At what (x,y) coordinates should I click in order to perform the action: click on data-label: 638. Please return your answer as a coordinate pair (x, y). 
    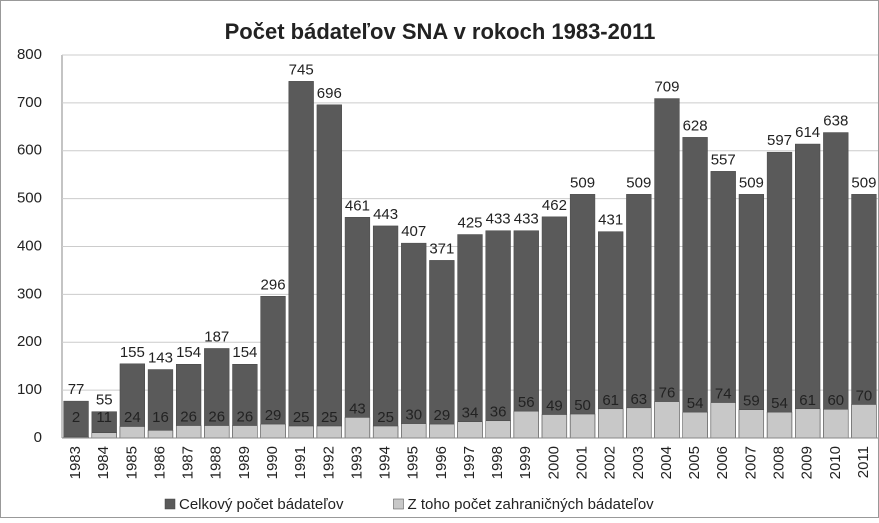
    Looking at the image, I should click on (835, 121).